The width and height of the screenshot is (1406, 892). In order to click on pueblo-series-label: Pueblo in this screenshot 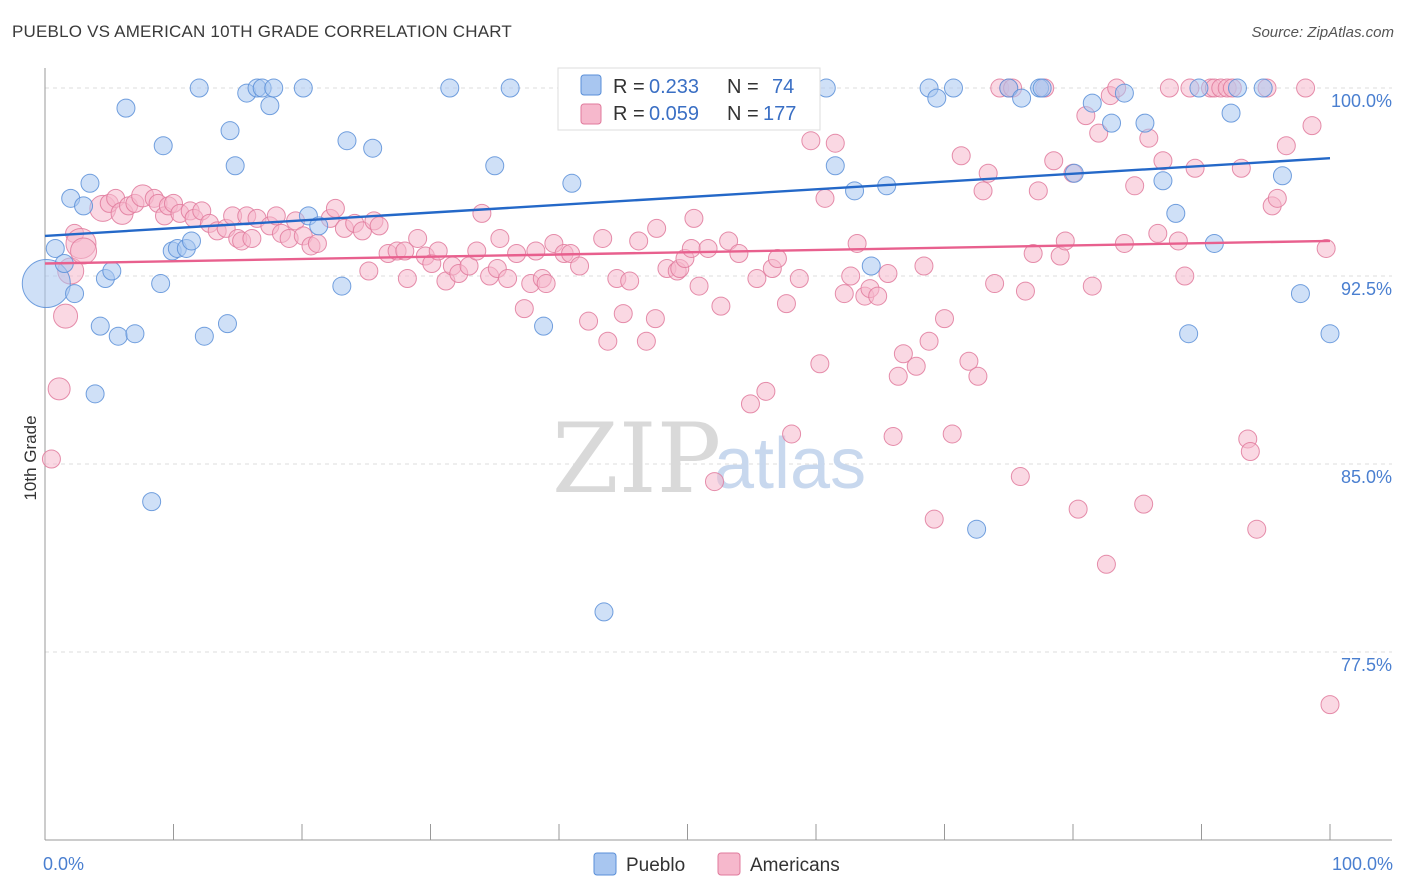, I will do `click(655, 865)`.